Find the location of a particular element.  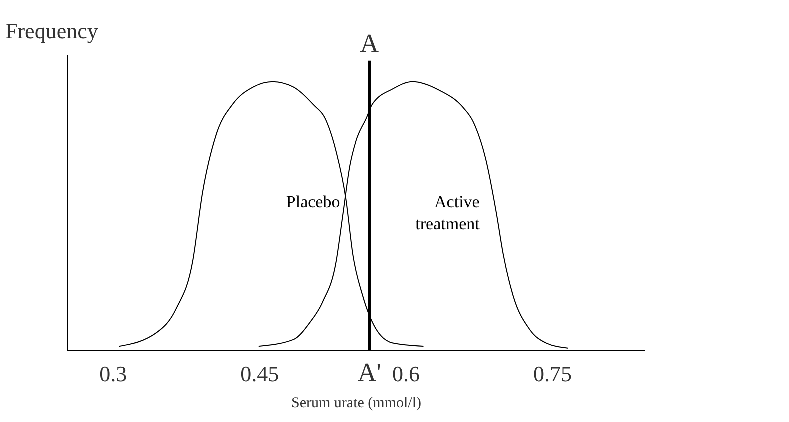

x-tick-label: 0.75 is located at coordinates (552, 374).